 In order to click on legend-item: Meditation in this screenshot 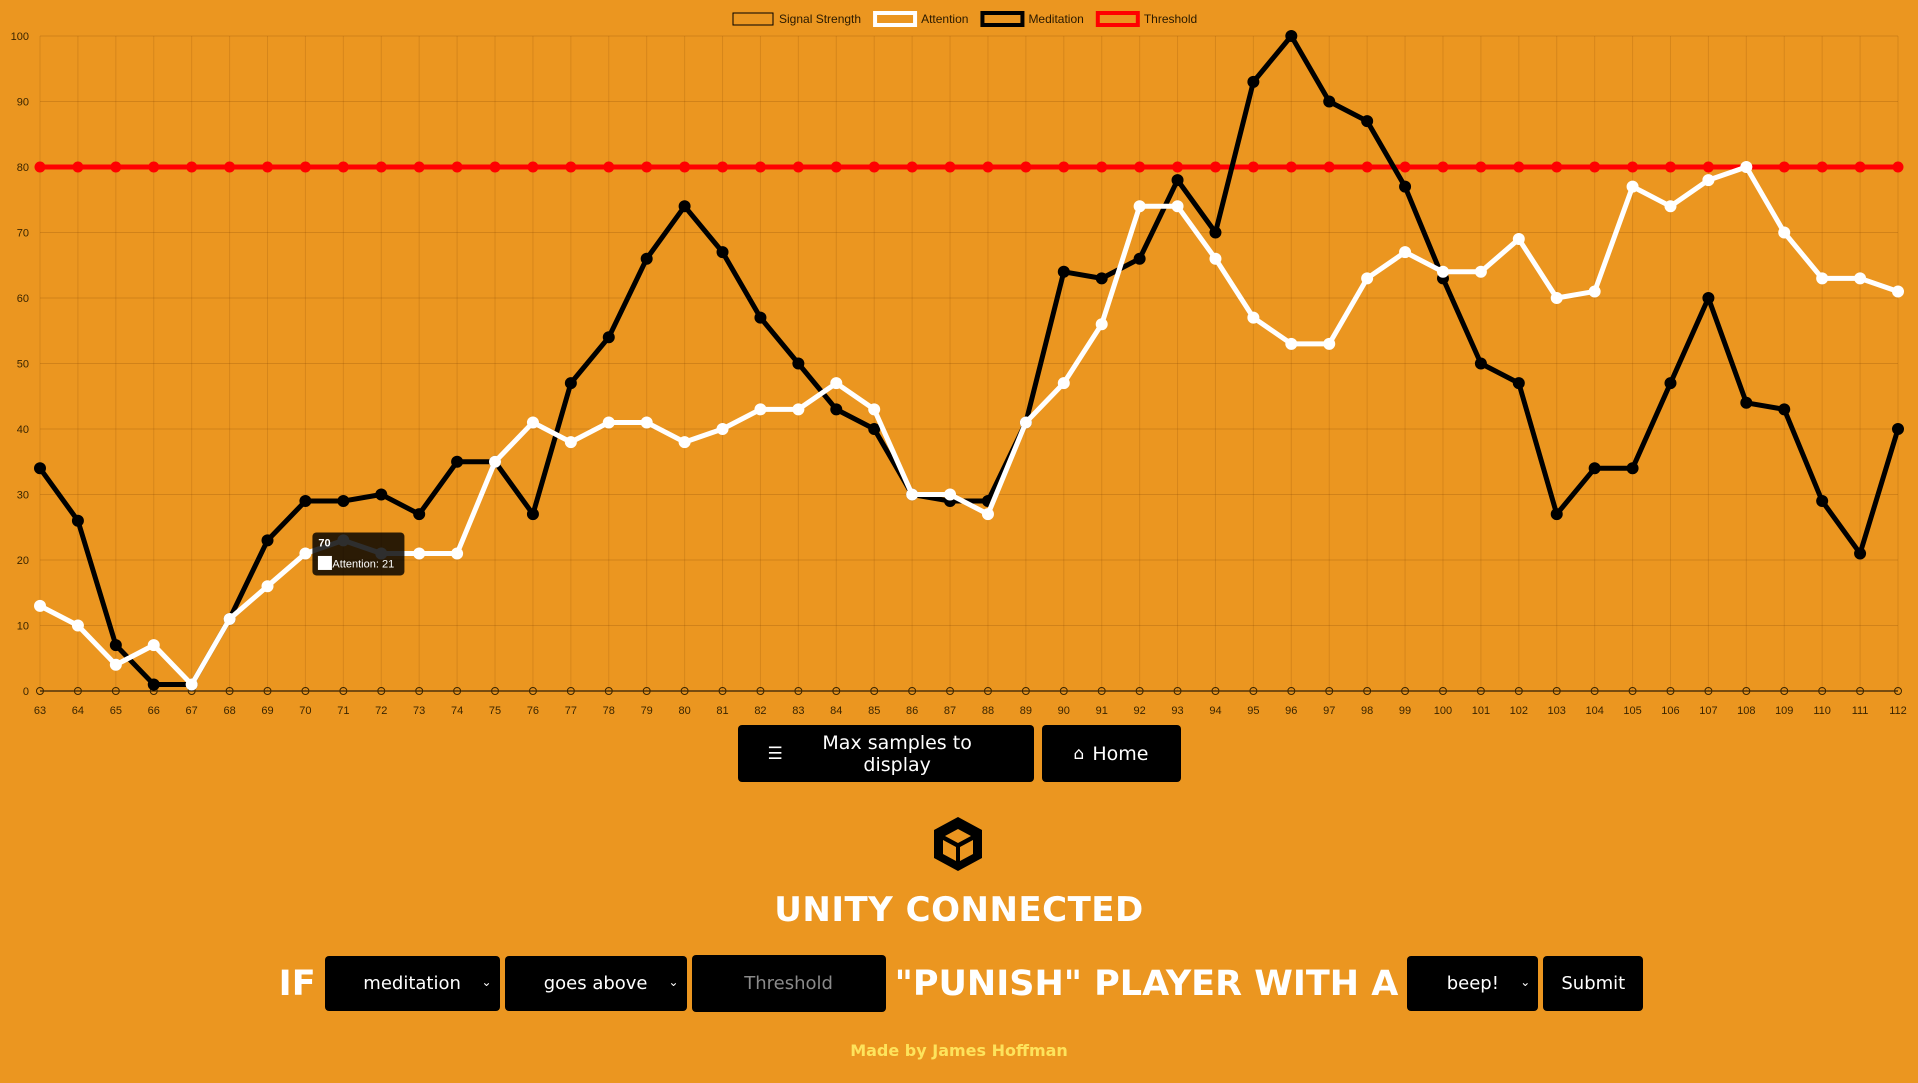, I will do `click(1032, 19)`.